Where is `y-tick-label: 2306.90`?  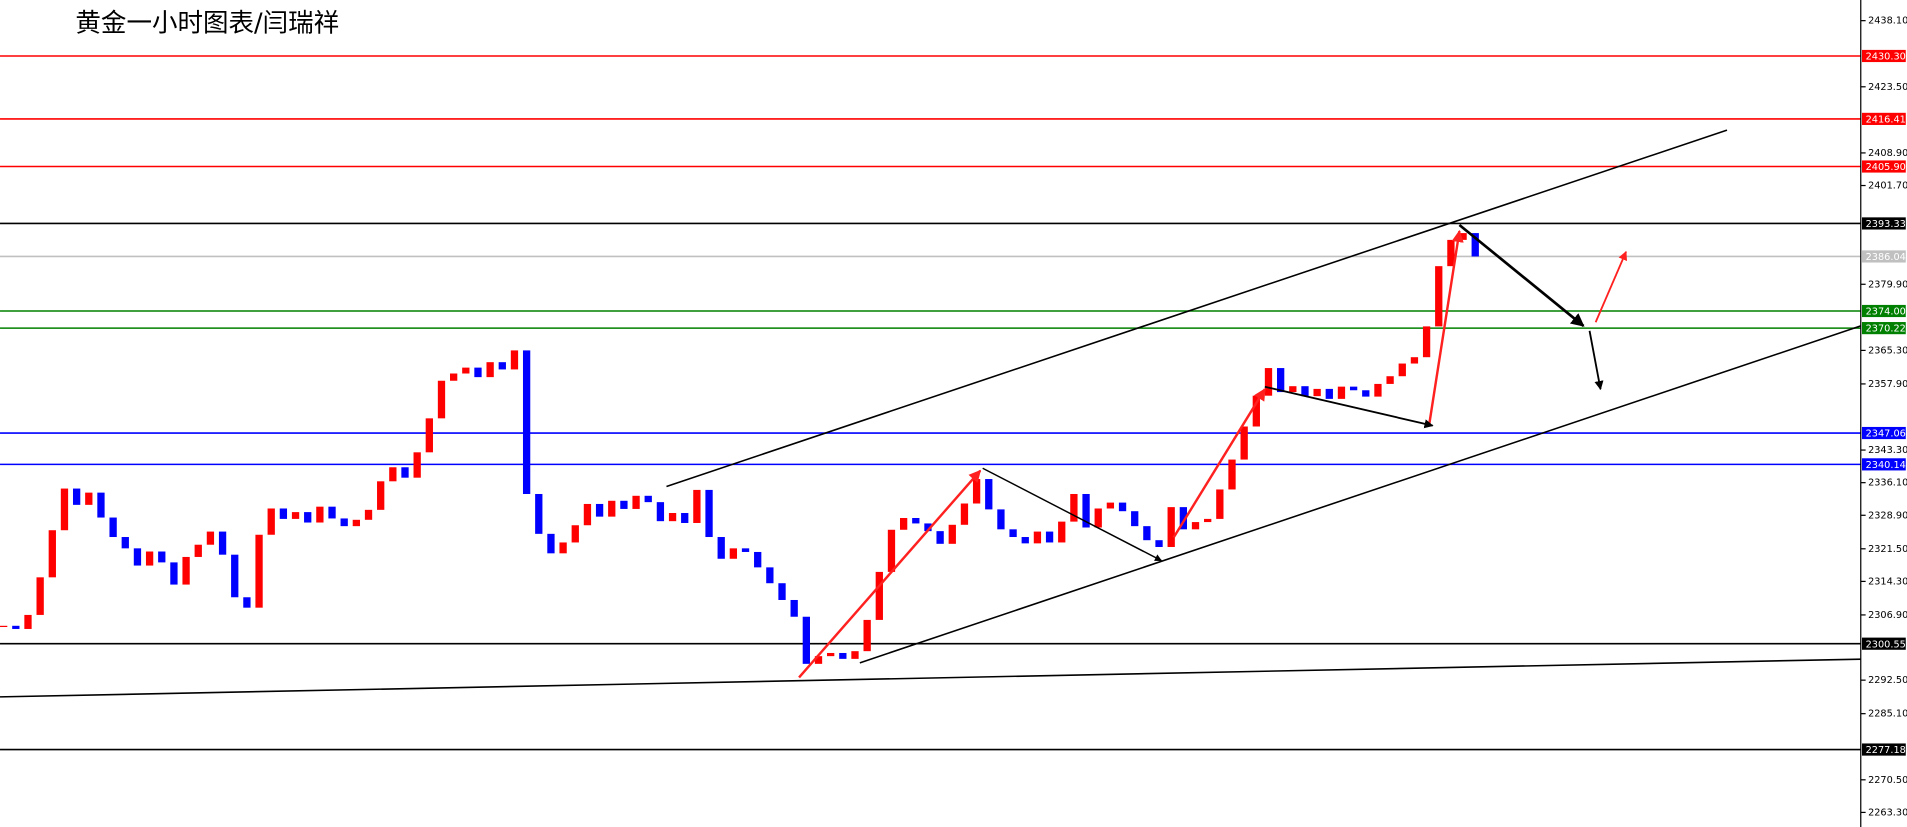
y-tick-label: 2306.90 is located at coordinates (1887, 615).